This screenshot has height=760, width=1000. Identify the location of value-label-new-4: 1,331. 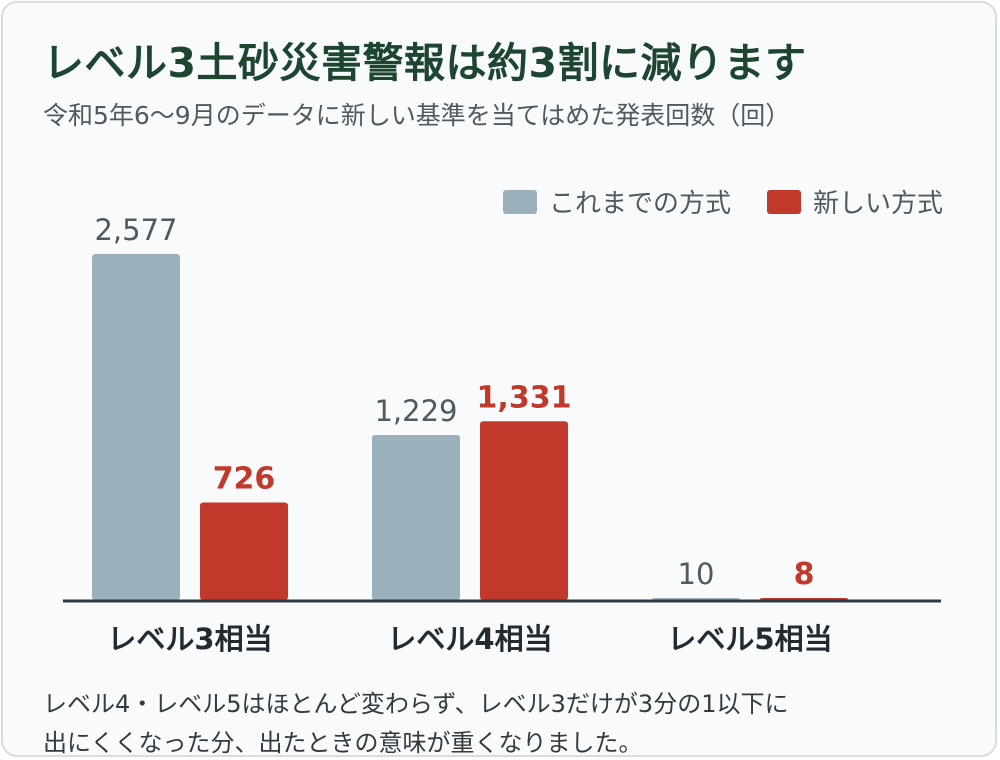
(524, 397).